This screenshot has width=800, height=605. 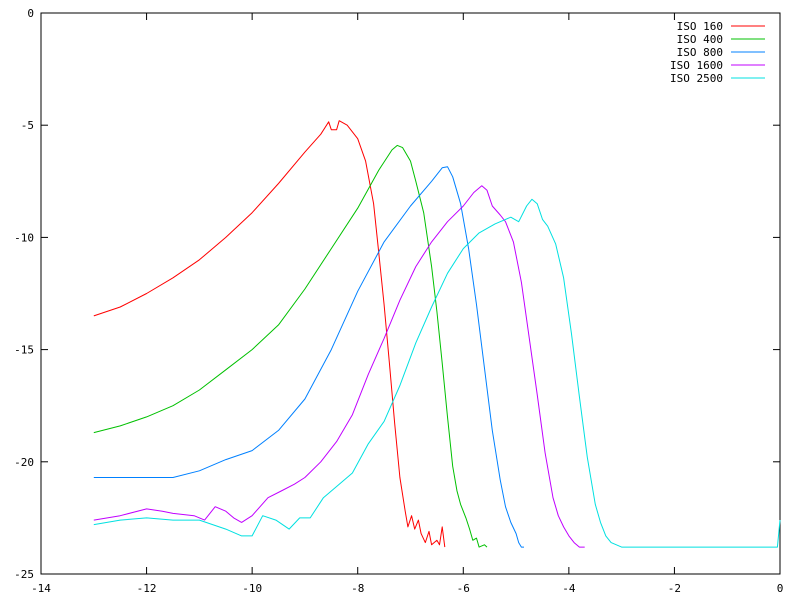 I want to click on legend-label: ISO 160, so click(x=700, y=26).